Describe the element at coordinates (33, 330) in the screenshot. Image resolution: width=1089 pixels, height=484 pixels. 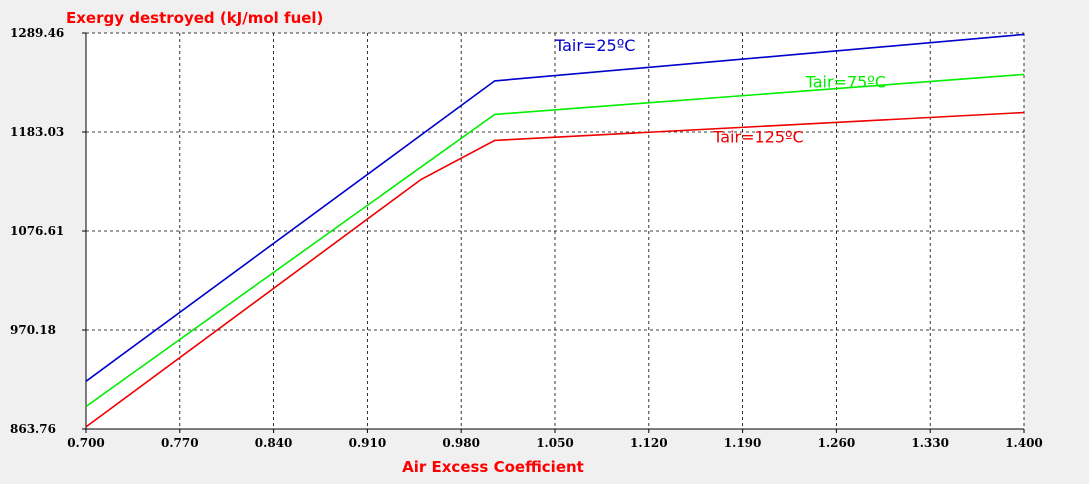
I see `y-tick-label: 970.18` at that location.